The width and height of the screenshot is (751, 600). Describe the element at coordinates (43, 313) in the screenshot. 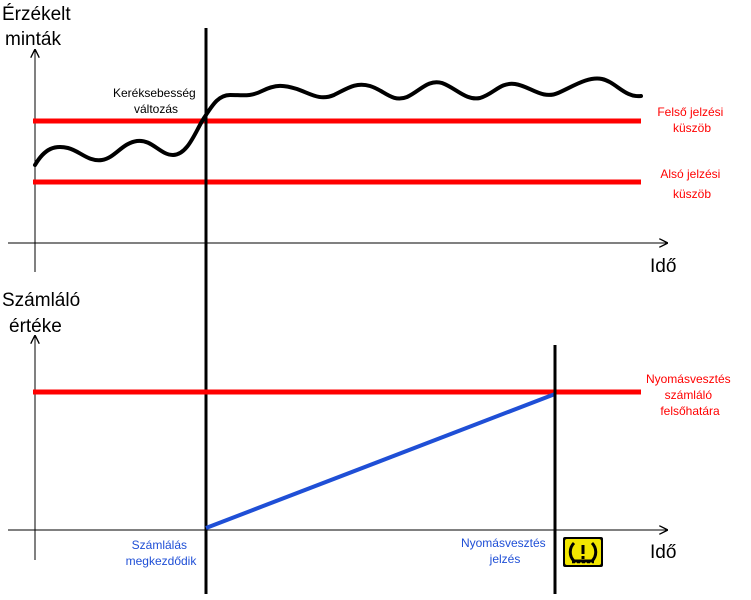

I see `bottom-y-axis-label: Számláló értéke` at that location.